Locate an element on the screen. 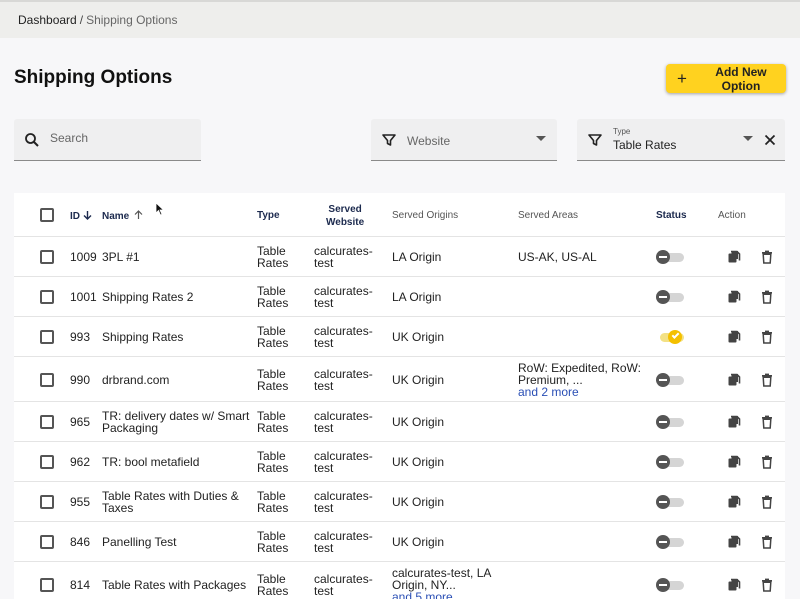 This screenshot has height=599, width=800. areas-more-link: and 2 more is located at coordinates (548, 392).